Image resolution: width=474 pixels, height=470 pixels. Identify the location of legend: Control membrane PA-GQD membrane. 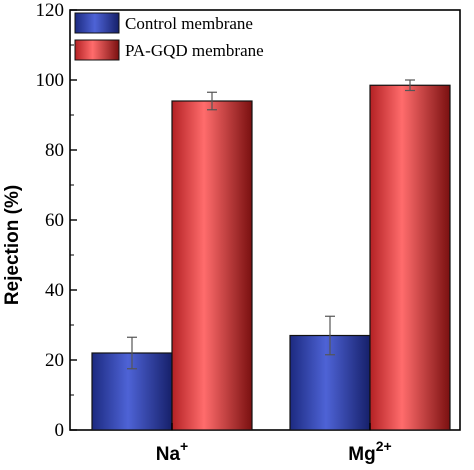
(169, 36).